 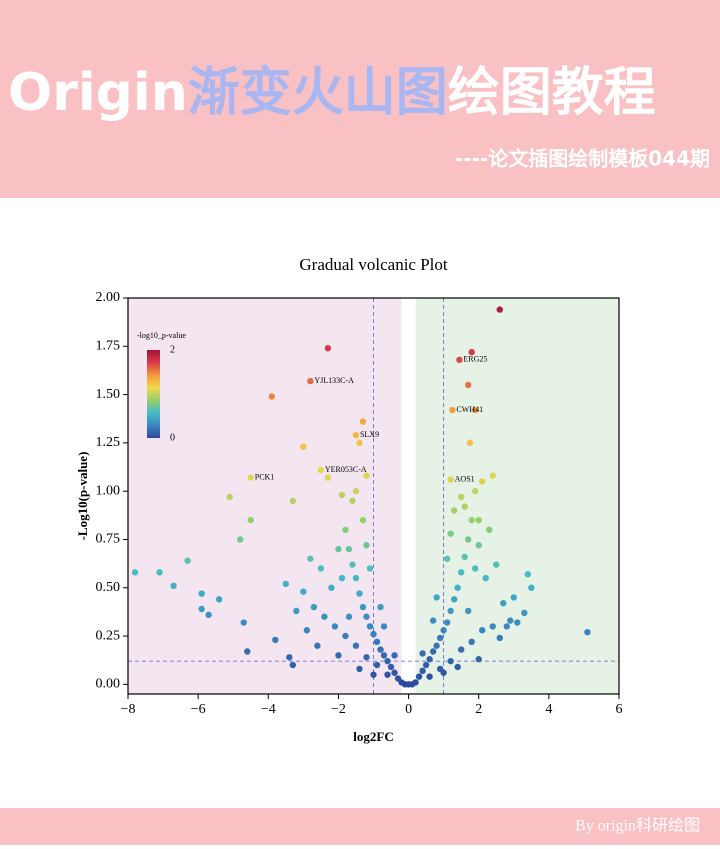 What do you see at coordinates (128, 709) in the screenshot?
I see `x-tick-label: −8` at bounding box center [128, 709].